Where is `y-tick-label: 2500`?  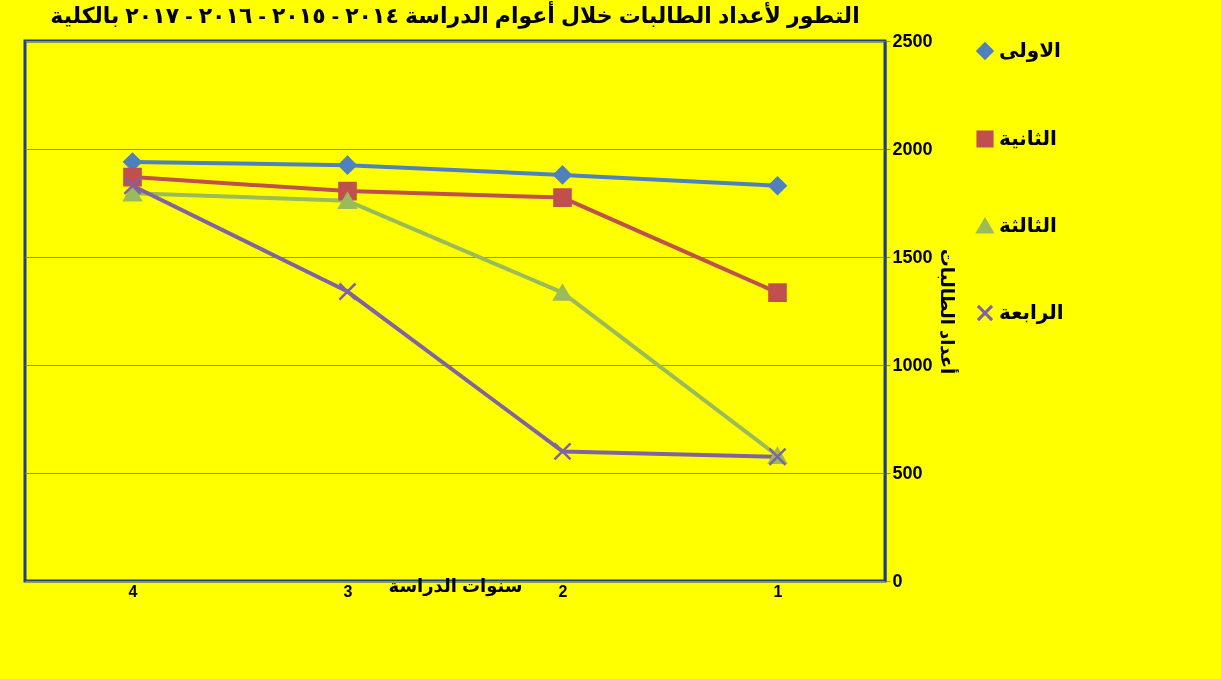
y-tick-label: 2500 is located at coordinates (912, 40).